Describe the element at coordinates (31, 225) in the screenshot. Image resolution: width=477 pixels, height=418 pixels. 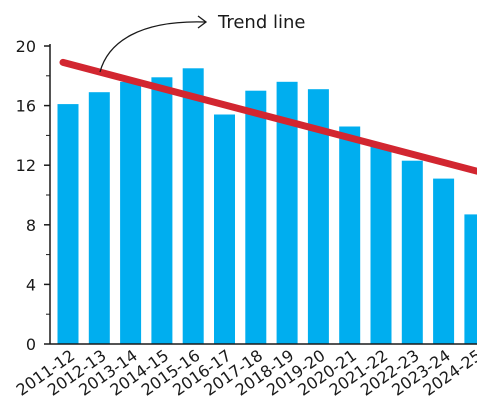
I see `y-tick-label: 8` at that location.